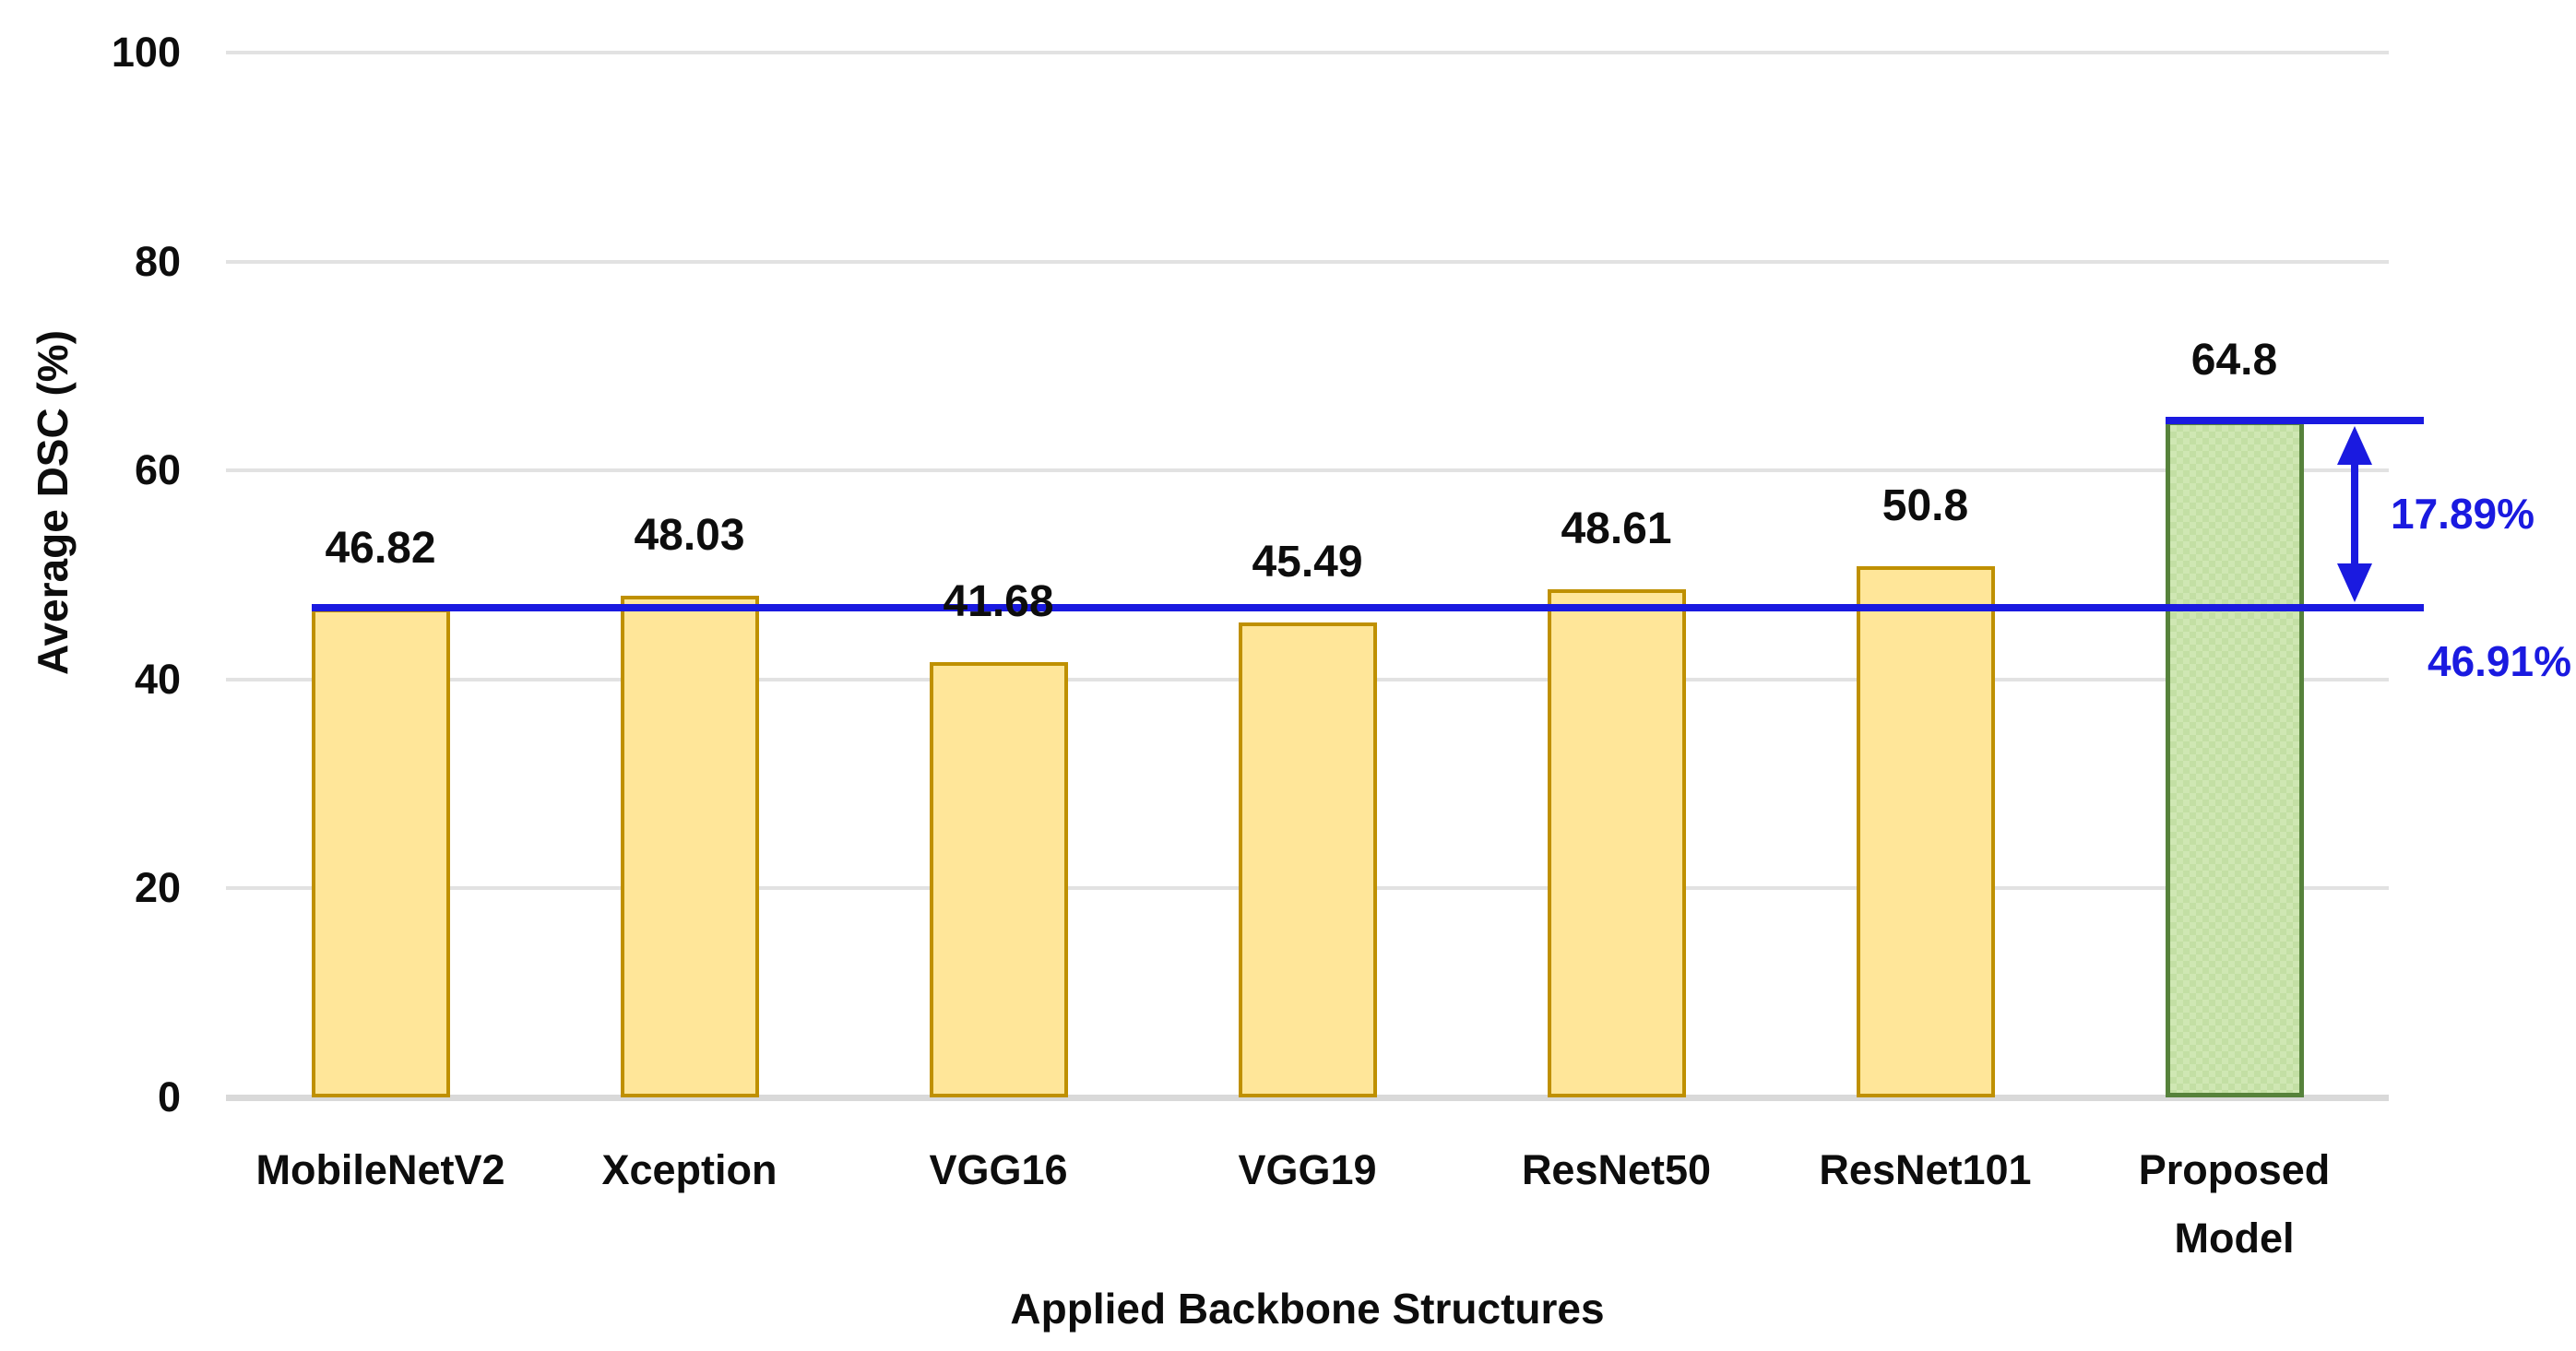 The image size is (2576, 1351). What do you see at coordinates (1616, 1170) in the screenshot?
I see `x-category-label-resnet50: ResNet50` at bounding box center [1616, 1170].